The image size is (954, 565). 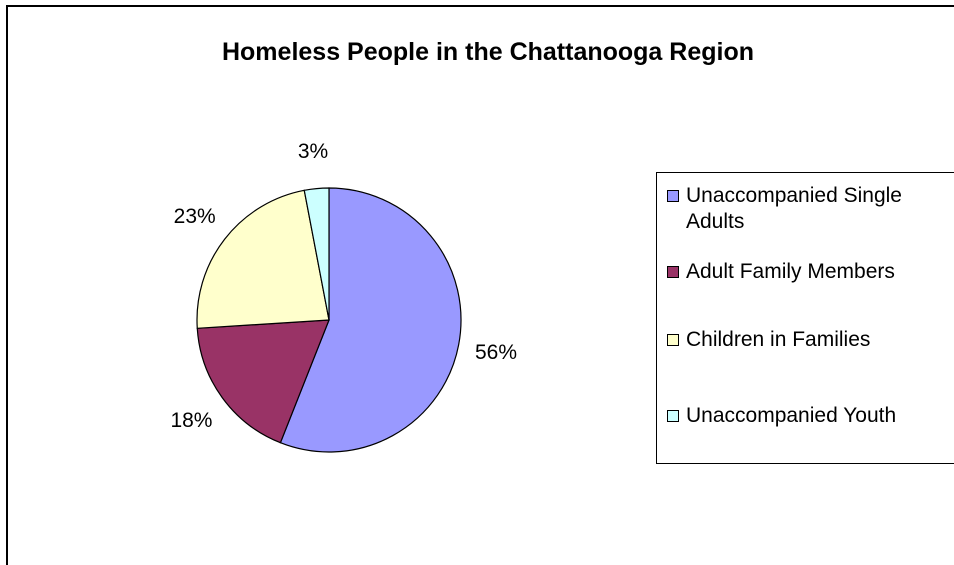 I want to click on legend-label: Adult Family Members, so click(x=790, y=271).